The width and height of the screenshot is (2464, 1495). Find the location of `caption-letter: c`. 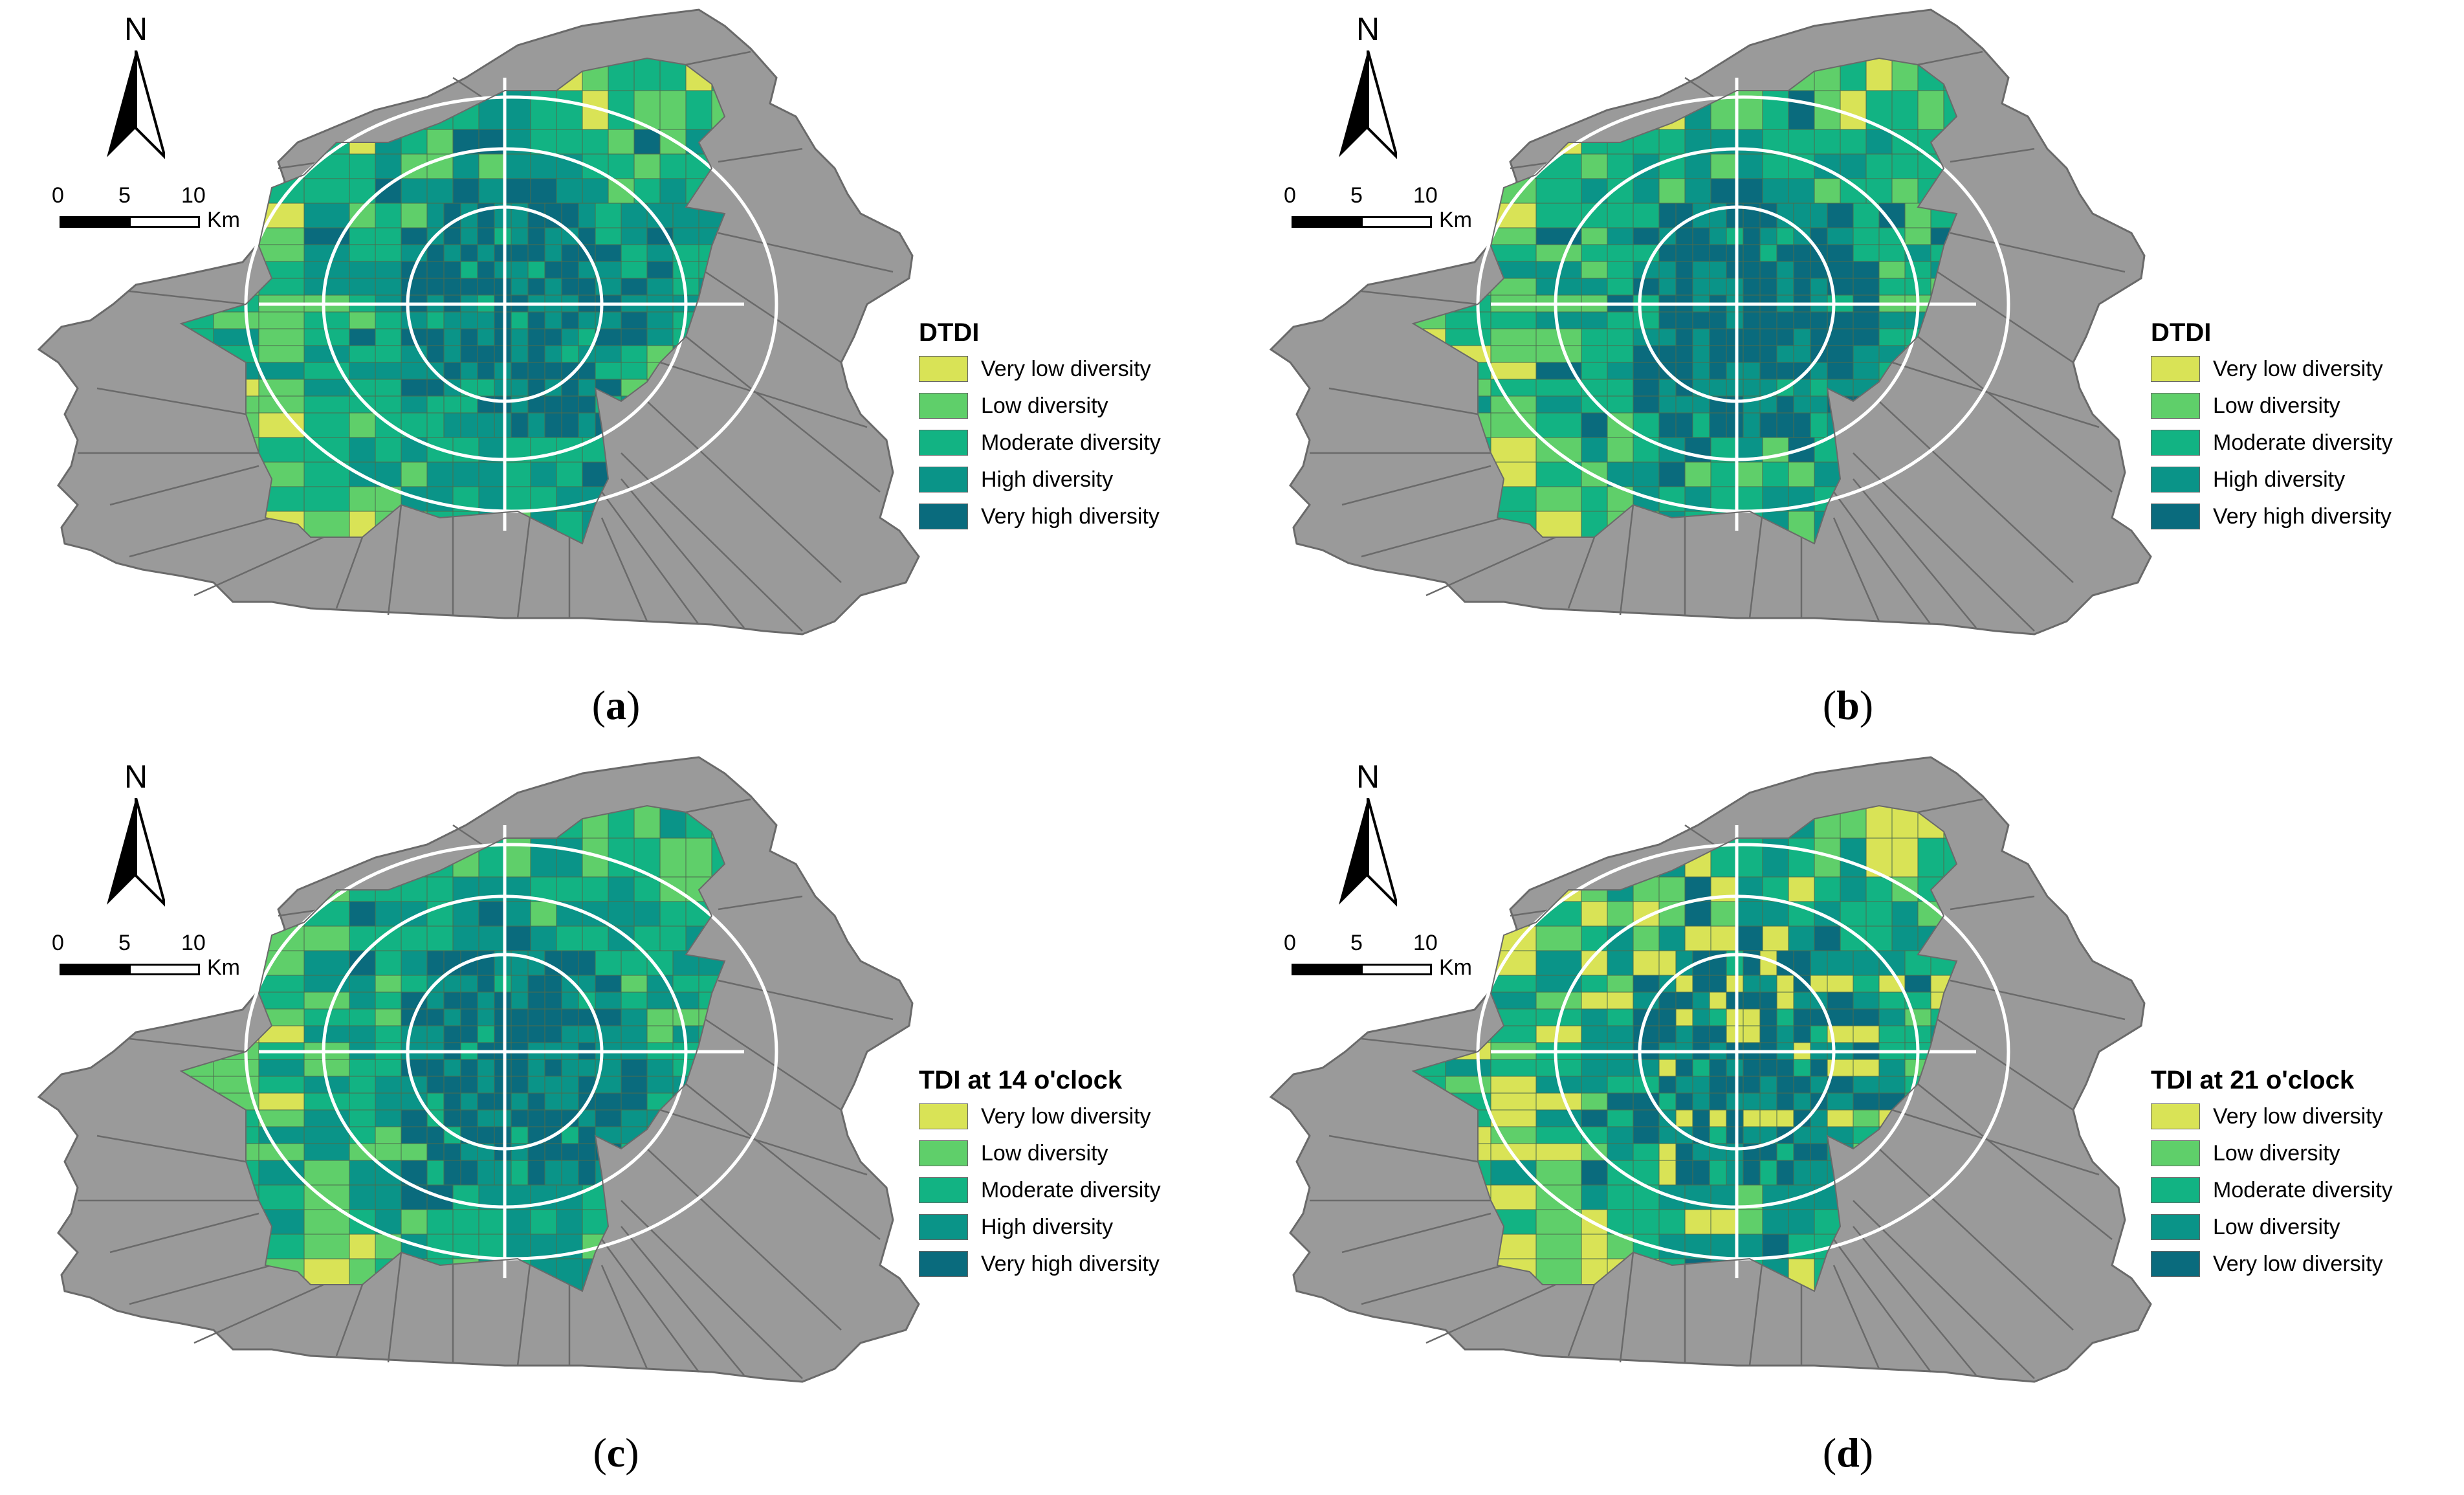

caption-letter: c is located at coordinates (616, 1453).